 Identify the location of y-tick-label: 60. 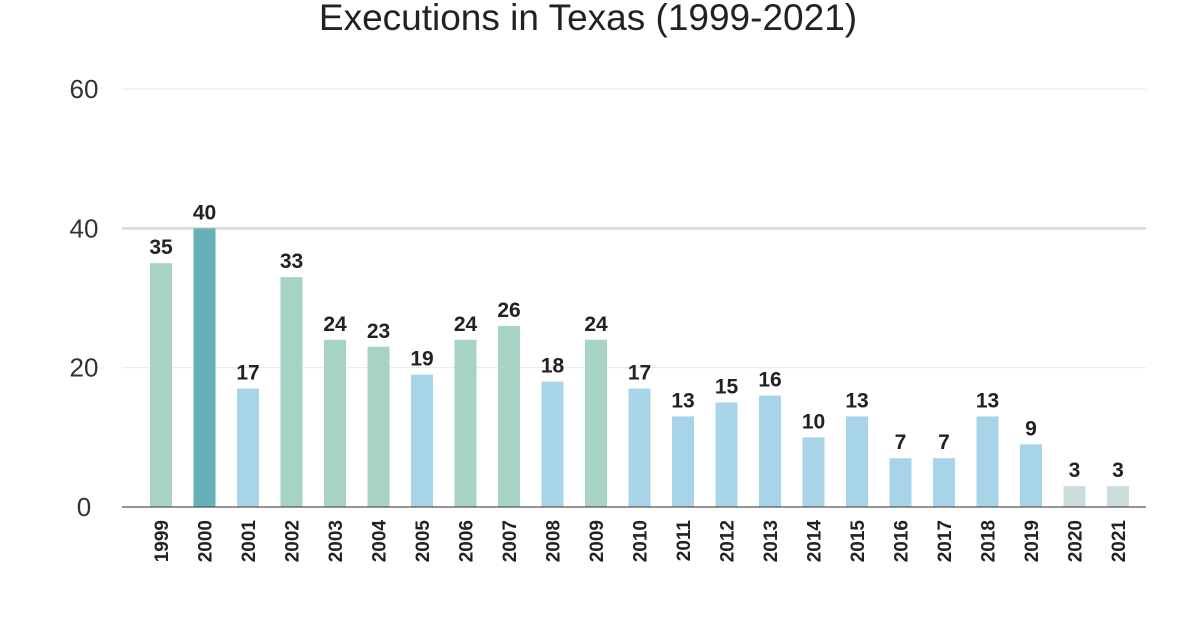
(84, 89).